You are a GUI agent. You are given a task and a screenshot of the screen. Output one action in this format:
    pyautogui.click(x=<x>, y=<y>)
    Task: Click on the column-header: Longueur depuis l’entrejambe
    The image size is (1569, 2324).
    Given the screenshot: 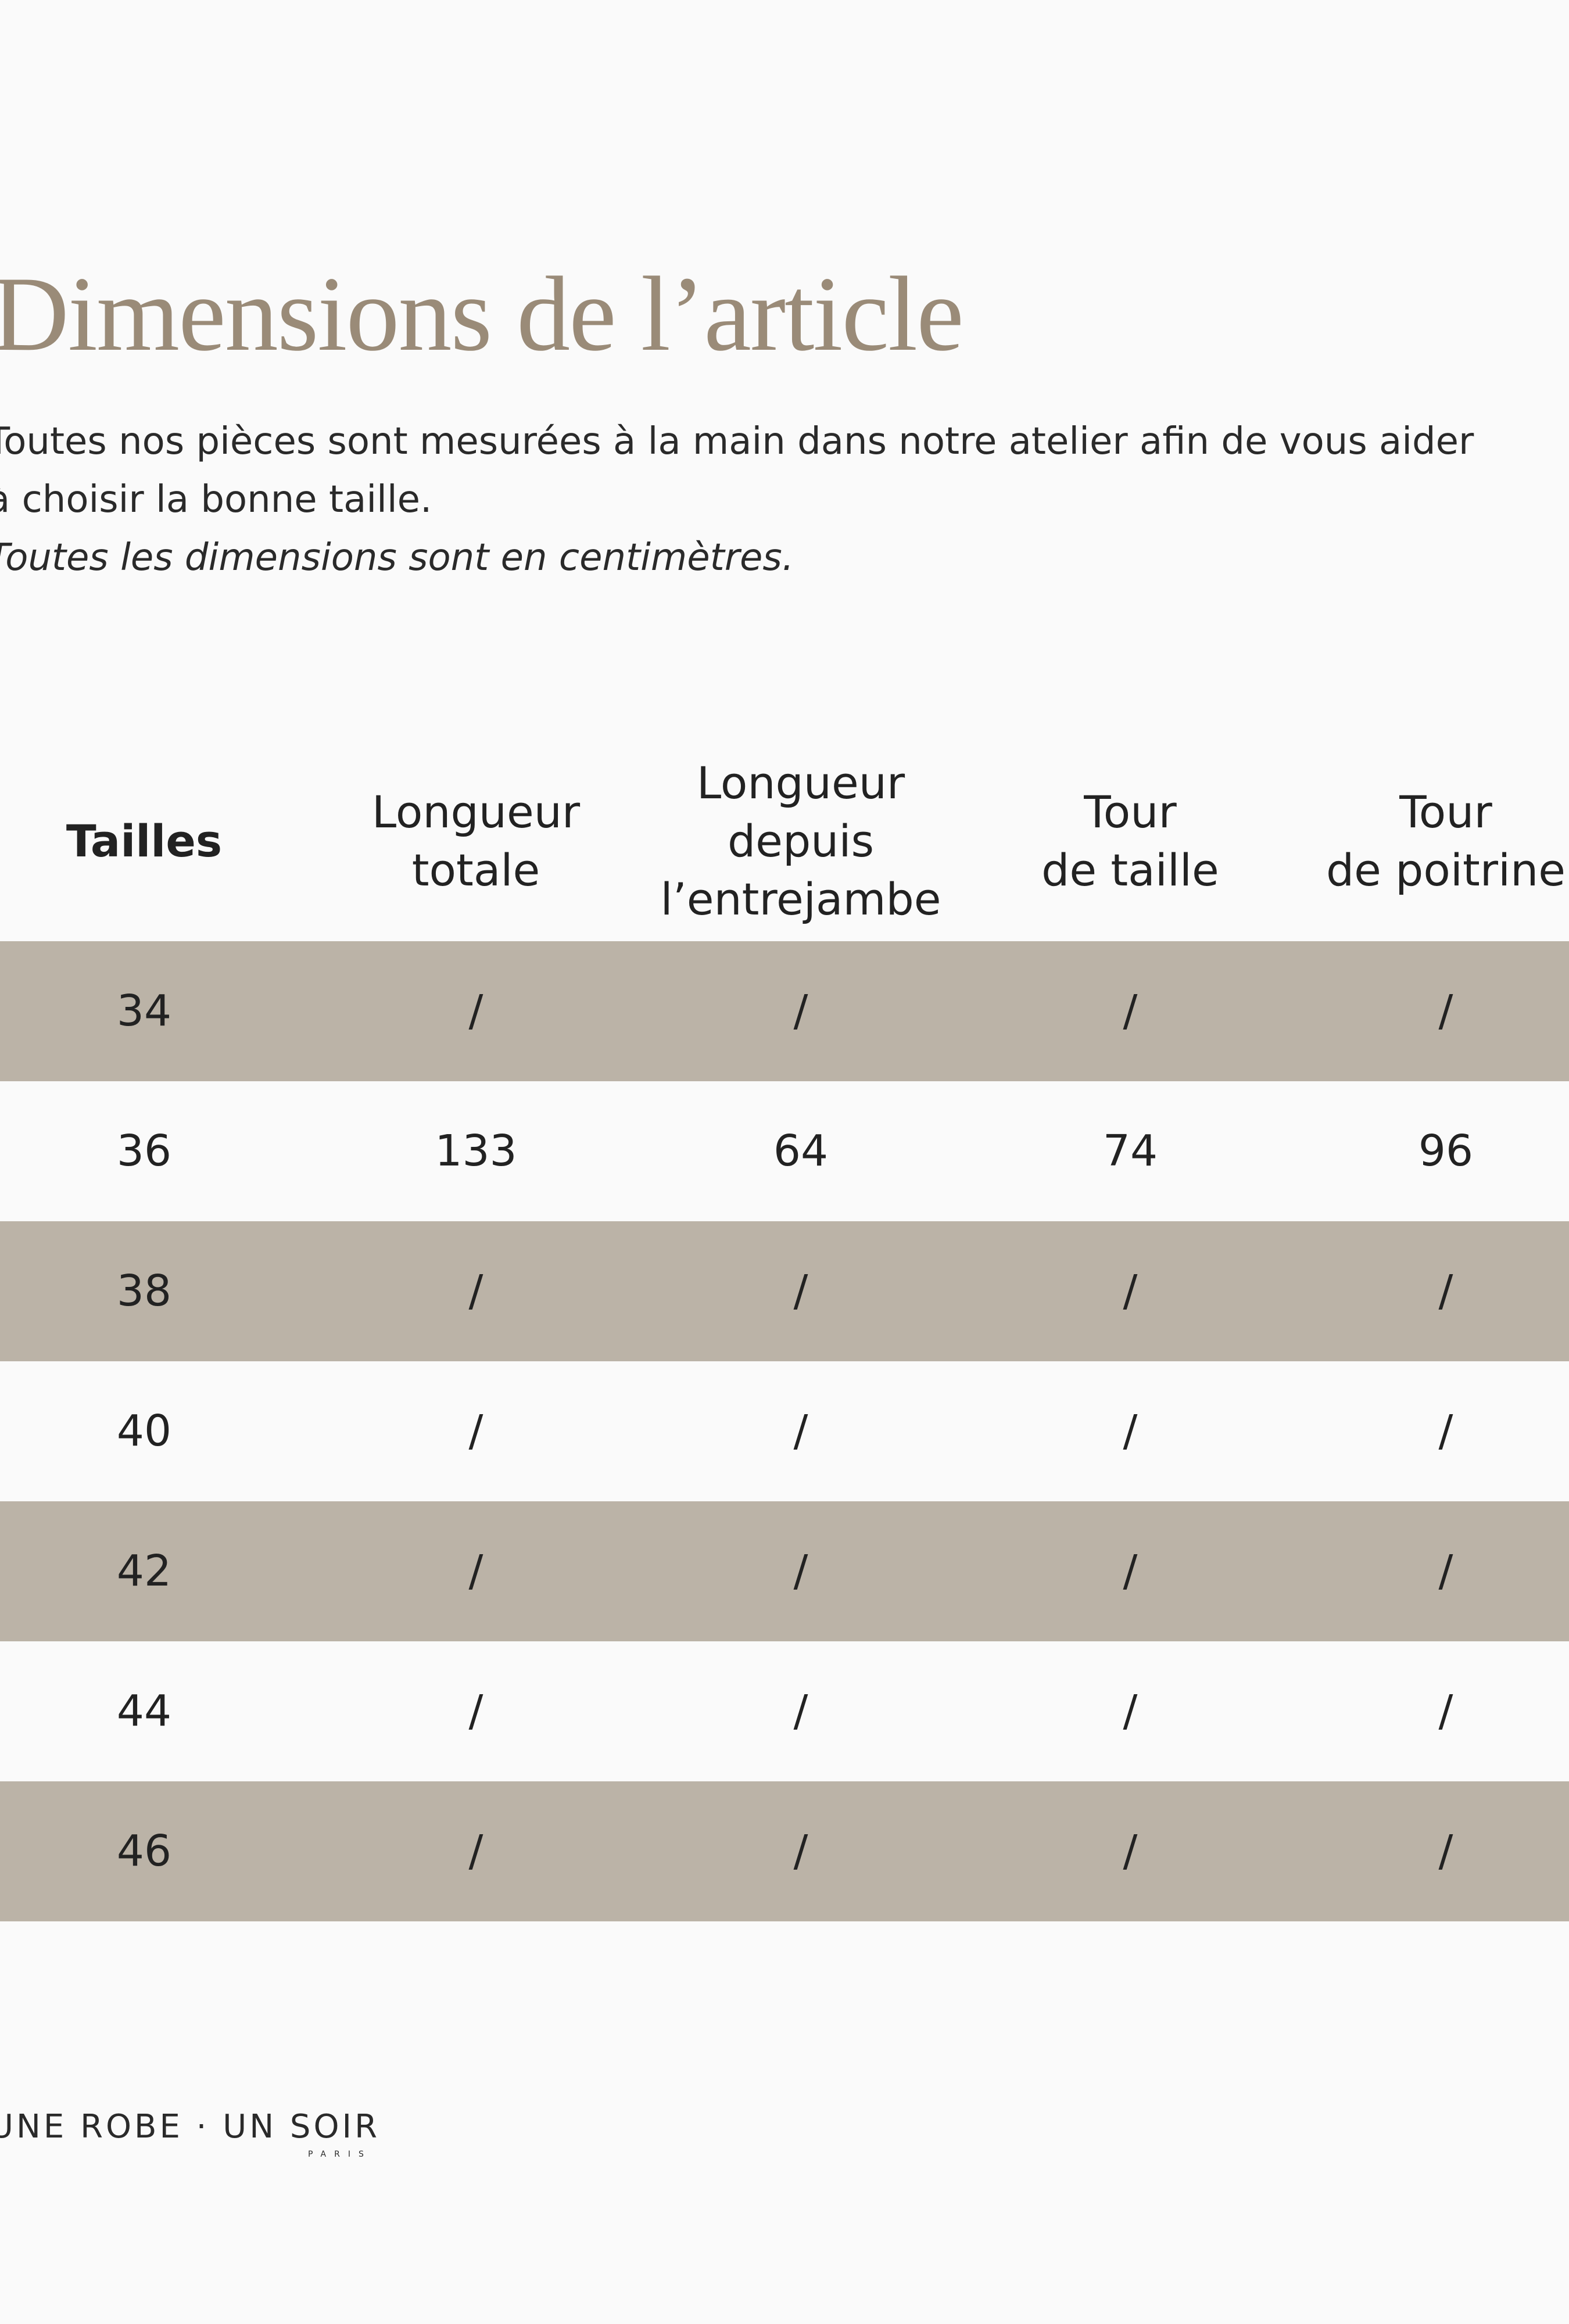 What is the action you would take?
    pyautogui.click(x=801, y=841)
    